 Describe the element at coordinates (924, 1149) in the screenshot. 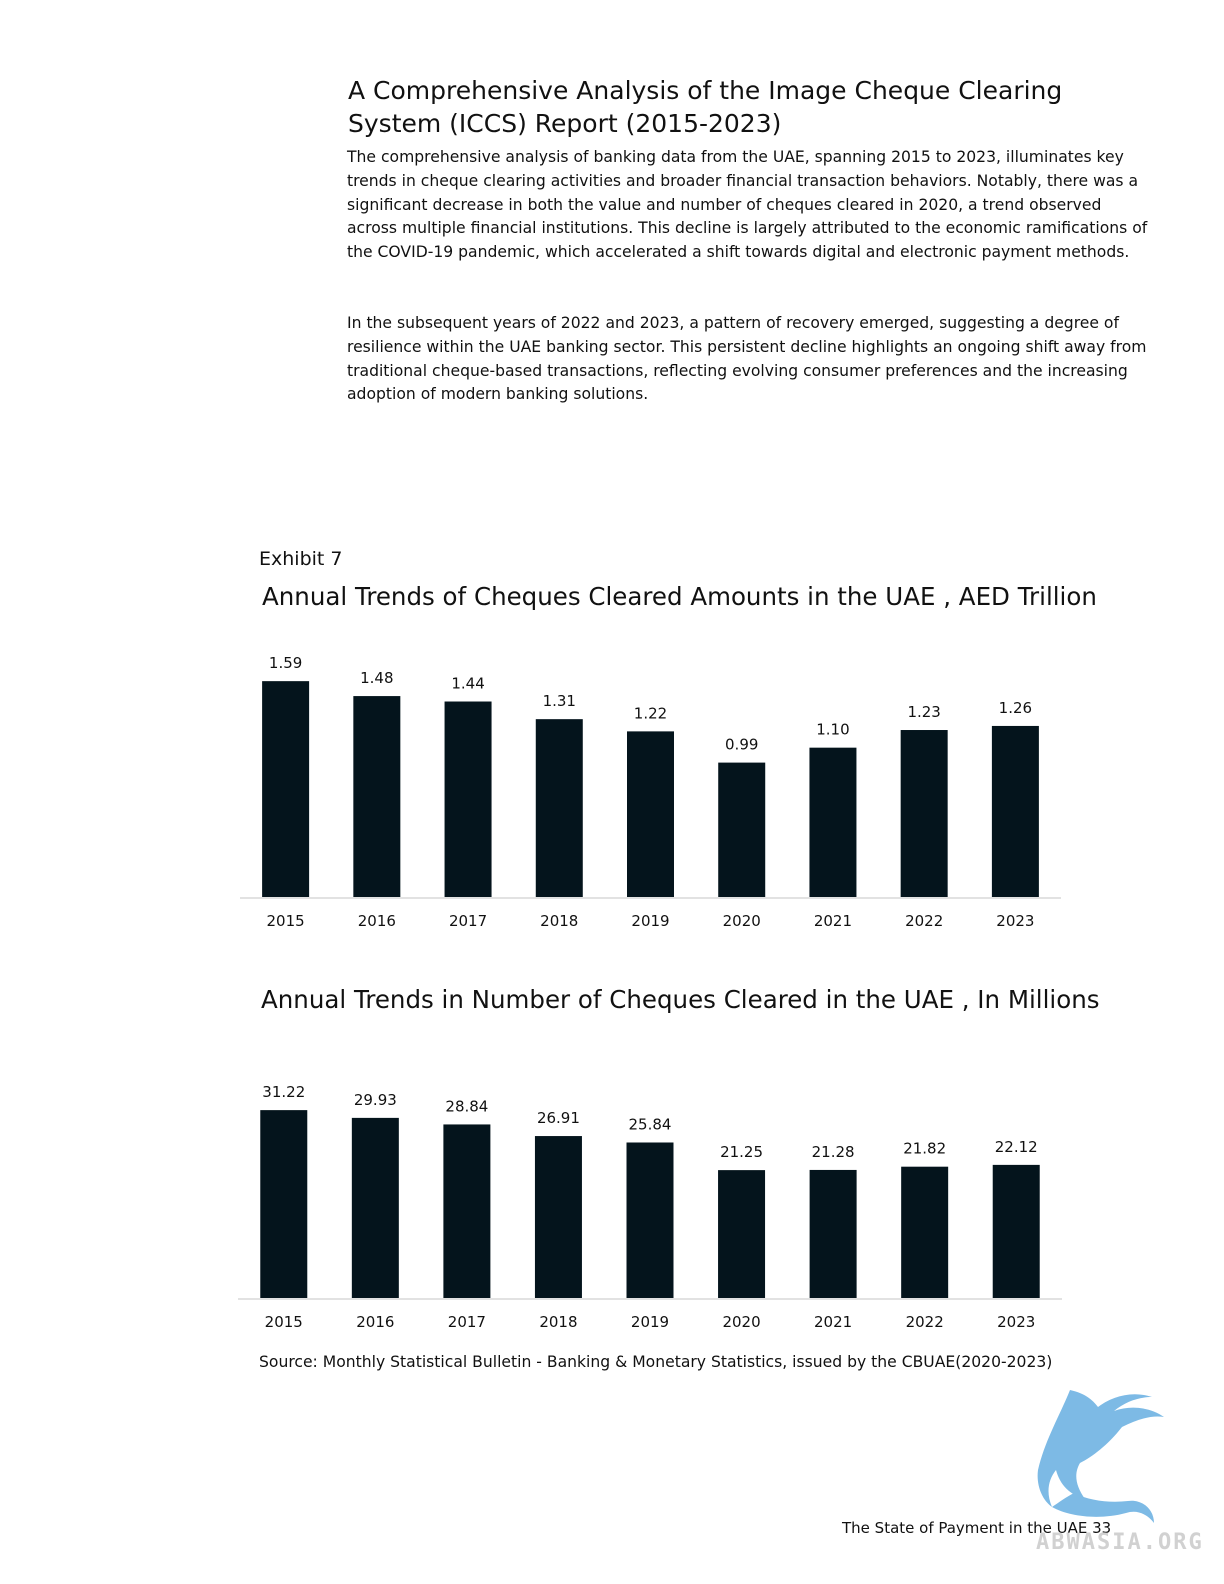

I see `data-label-2022: 21.82` at that location.